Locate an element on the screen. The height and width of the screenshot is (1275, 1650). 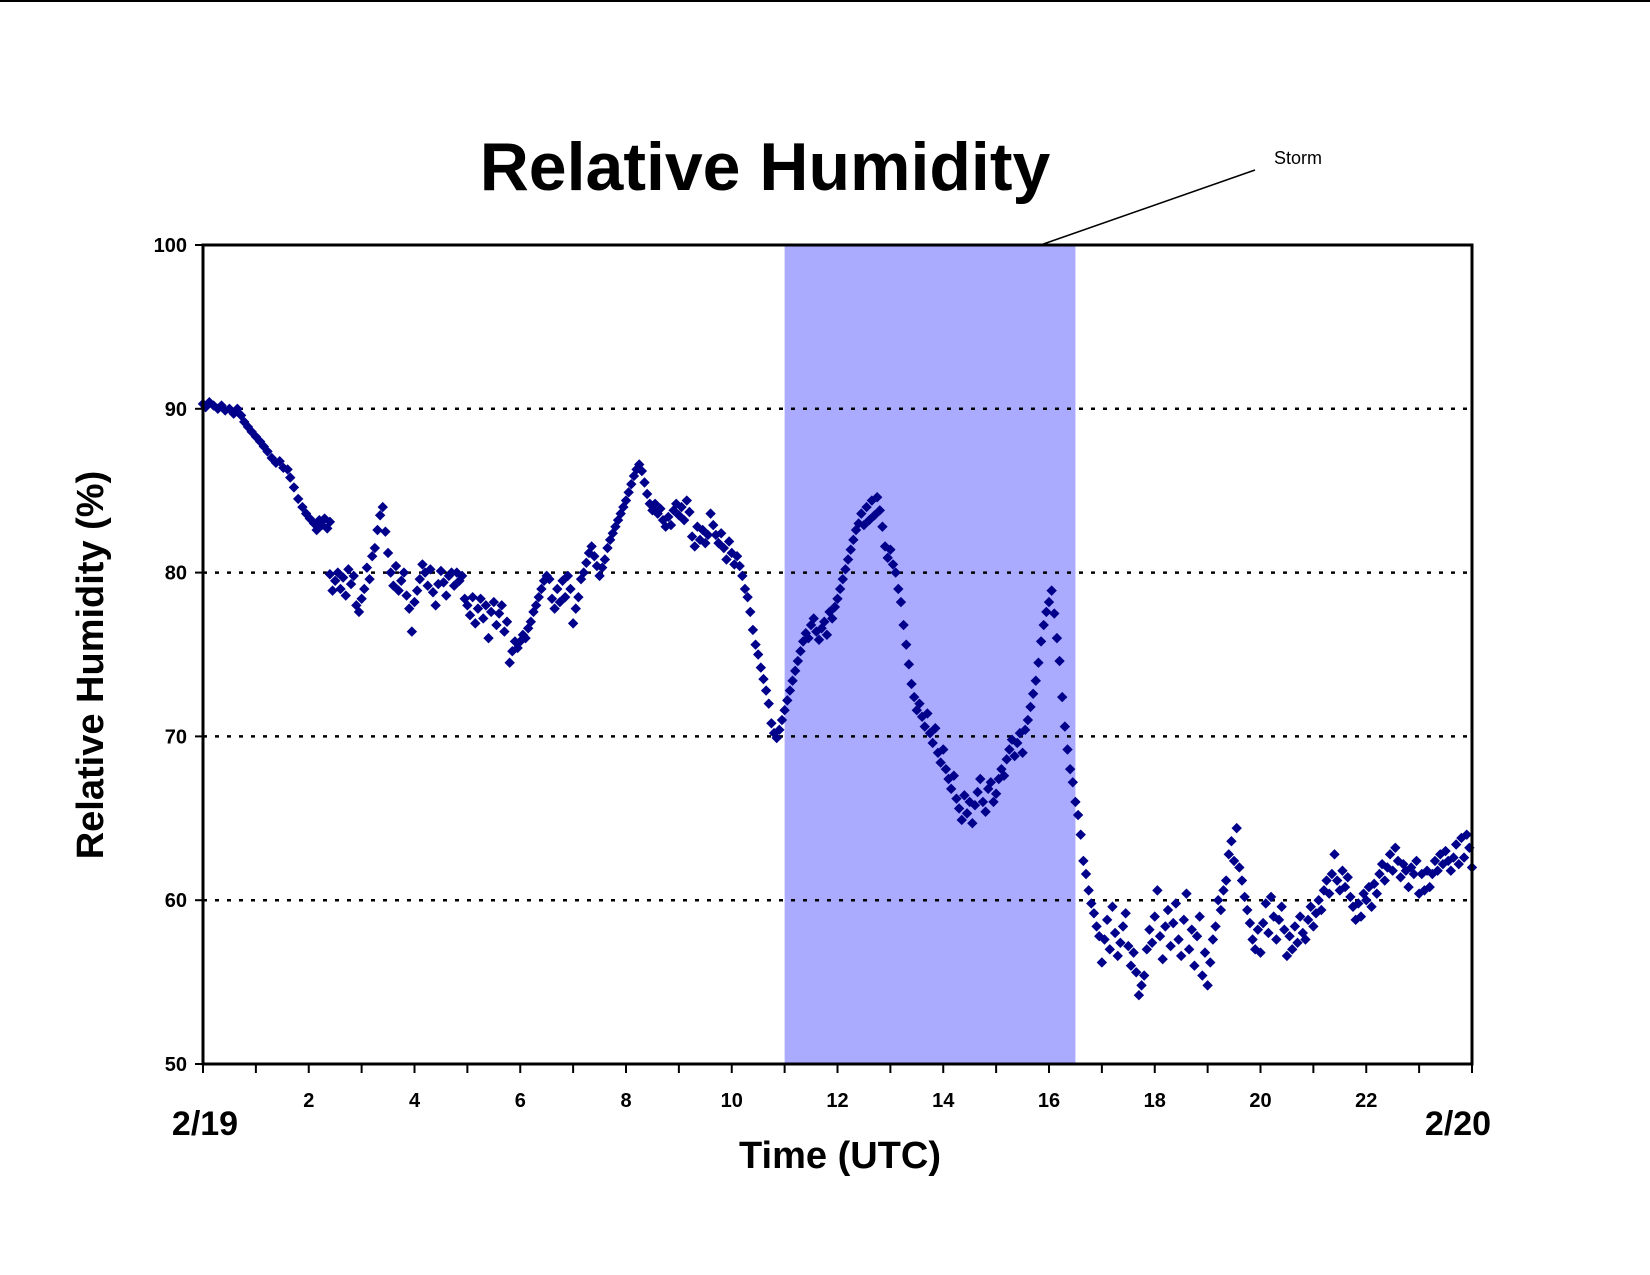
storm-band-layer is located at coordinates (930, 654).